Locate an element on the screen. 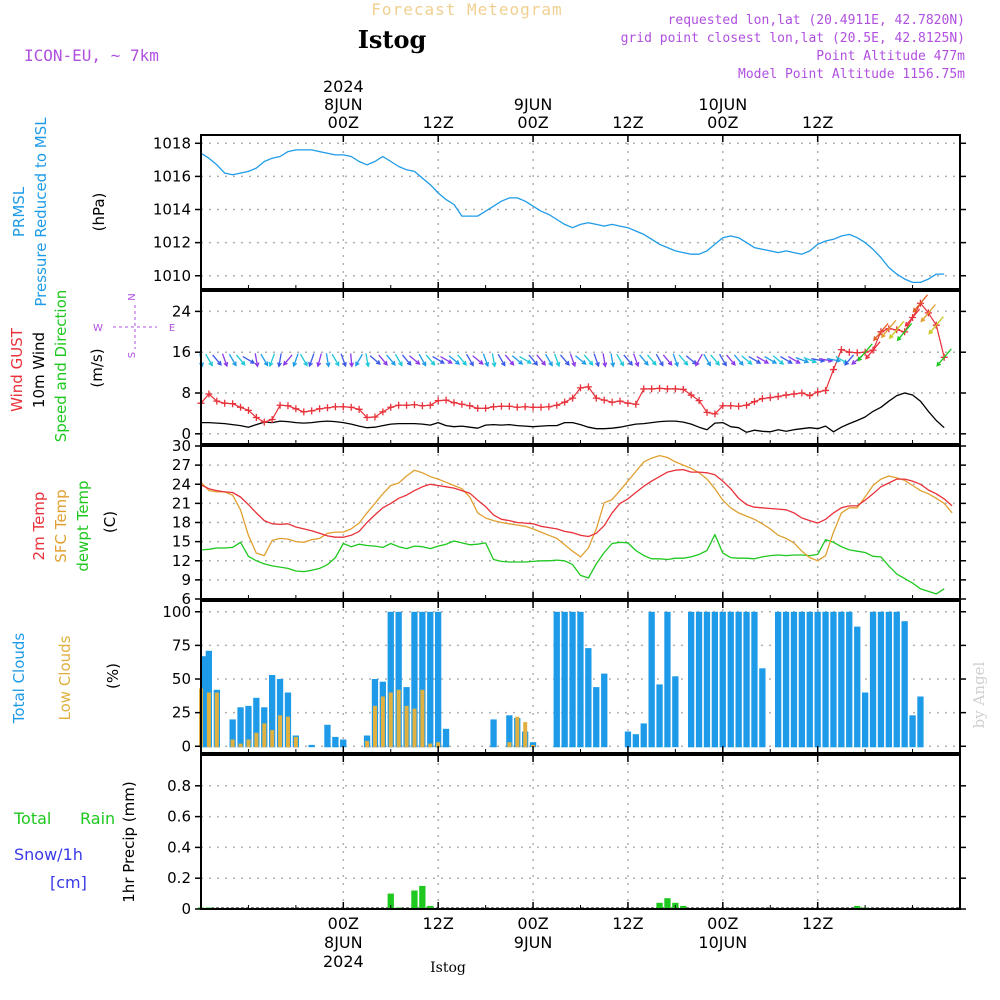 This screenshot has width=1000, height=1000. bottom-day-label: 8JUN is located at coordinates (343, 942).